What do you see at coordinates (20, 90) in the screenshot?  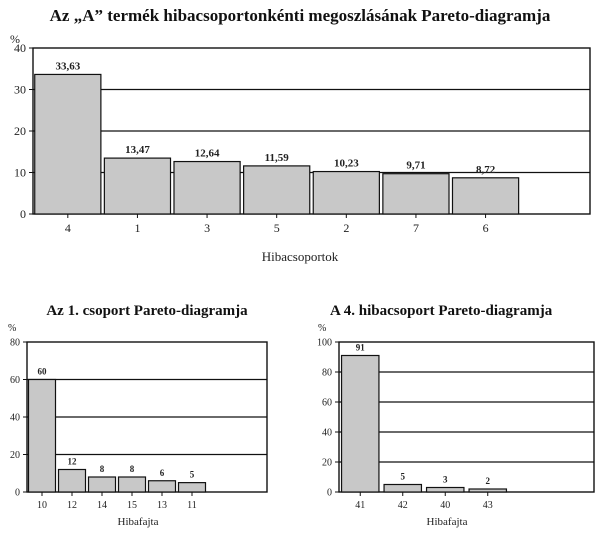 I see `y-tick-label: 30` at bounding box center [20, 90].